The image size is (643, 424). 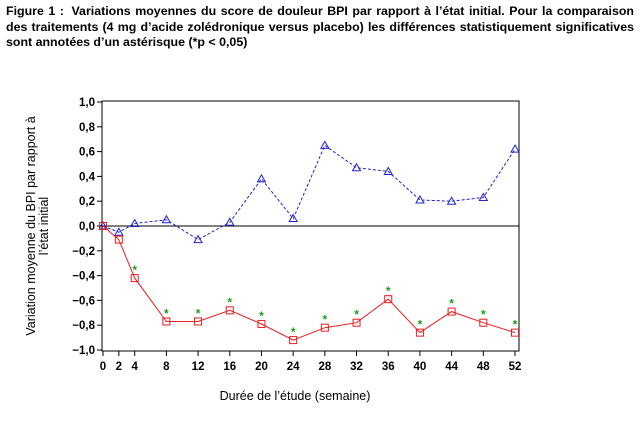 What do you see at coordinates (324, 301) in the screenshot?
I see `significance-markers: * * * * * * * * * * * * *` at bounding box center [324, 301].